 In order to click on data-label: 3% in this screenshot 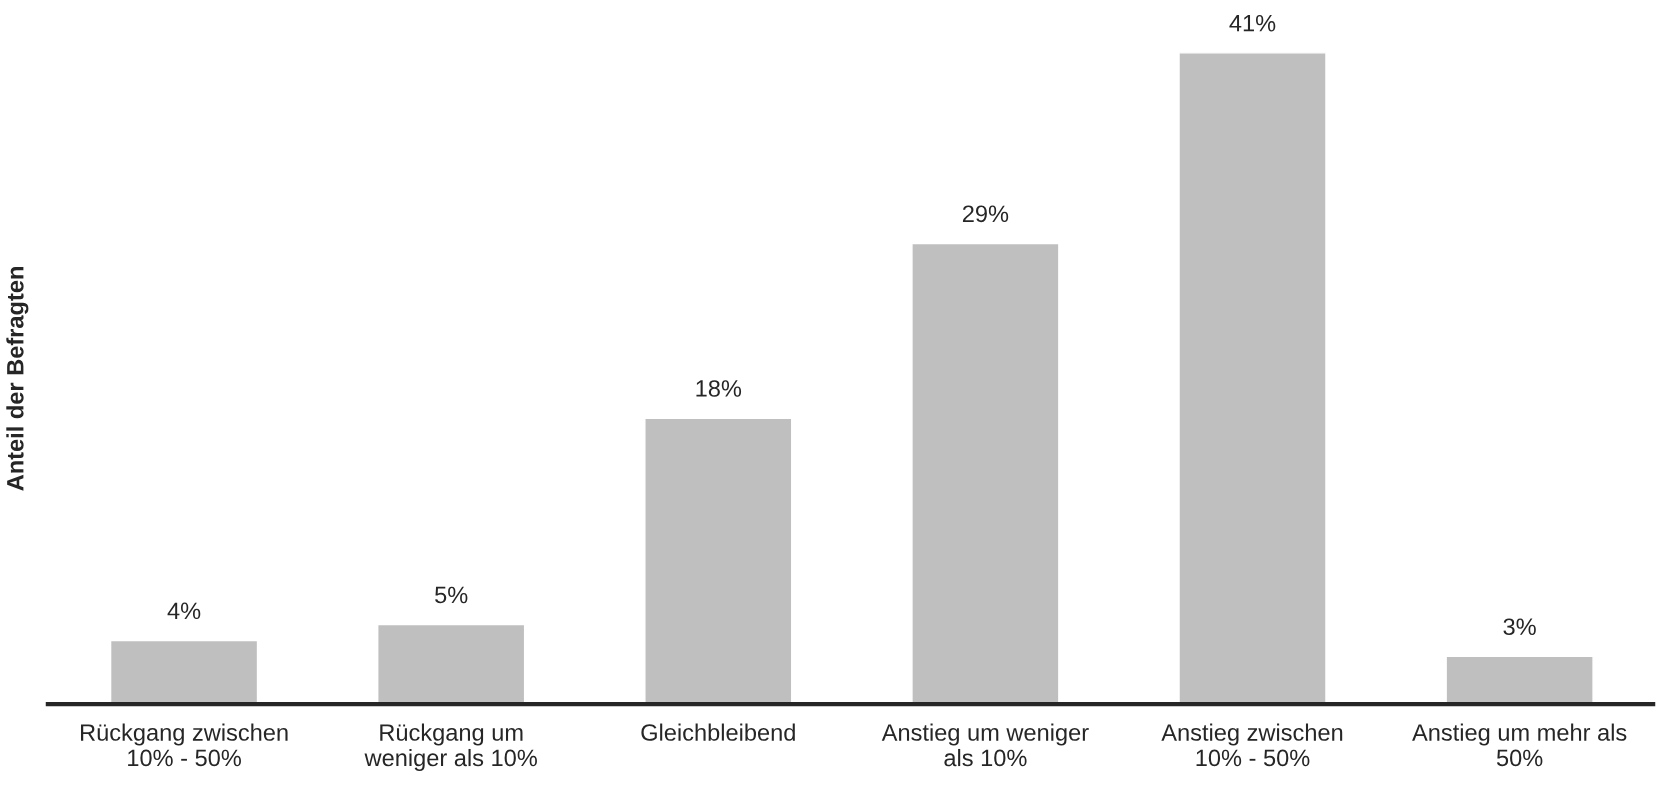, I will do `click(1519, 627)`.